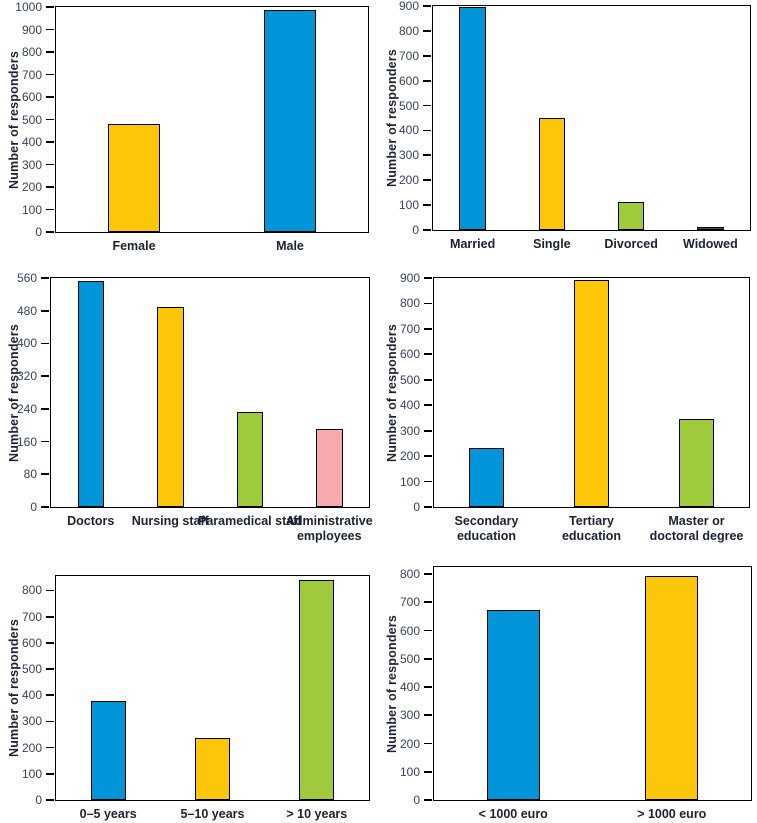  What do you see at coordinates (290, 121) in the screenshot?
I see `bar-male` at bounding box center [290, 121].